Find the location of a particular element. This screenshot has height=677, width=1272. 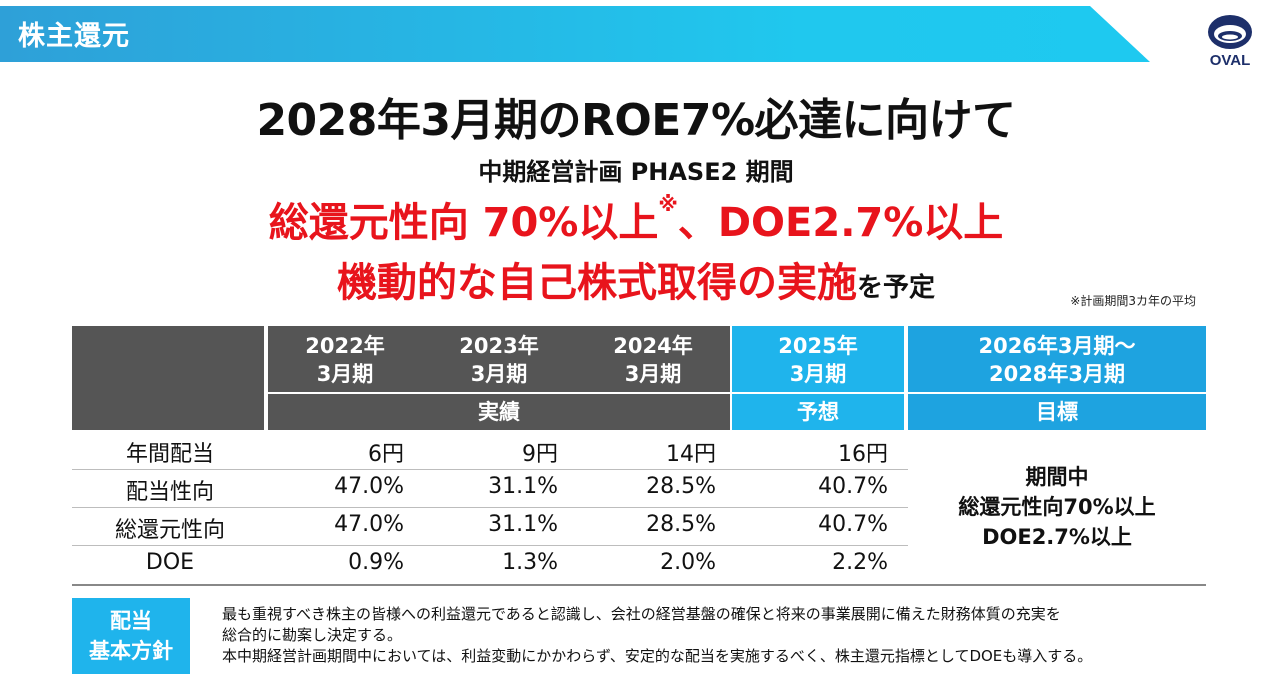

column-header-target-period: 2026年3月期～ 2028年3月期 is located at coordinates (1057, 359).